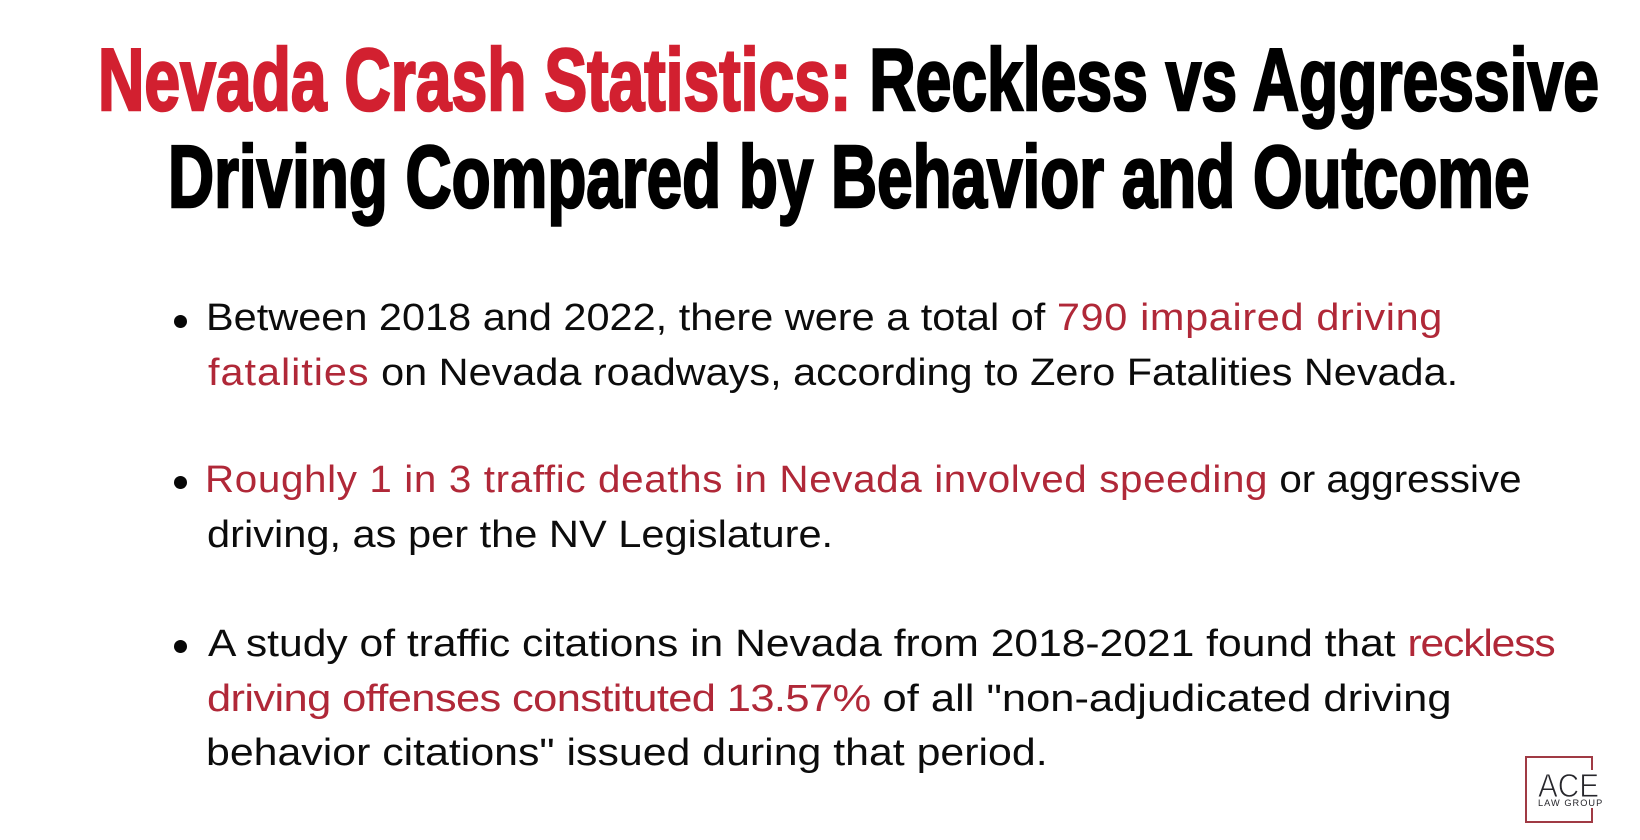  What do you see at coordinates (1570, 803) in the screenshot?
I see `svg-text: LAW GROUP` at bounding box center [1570, 803].